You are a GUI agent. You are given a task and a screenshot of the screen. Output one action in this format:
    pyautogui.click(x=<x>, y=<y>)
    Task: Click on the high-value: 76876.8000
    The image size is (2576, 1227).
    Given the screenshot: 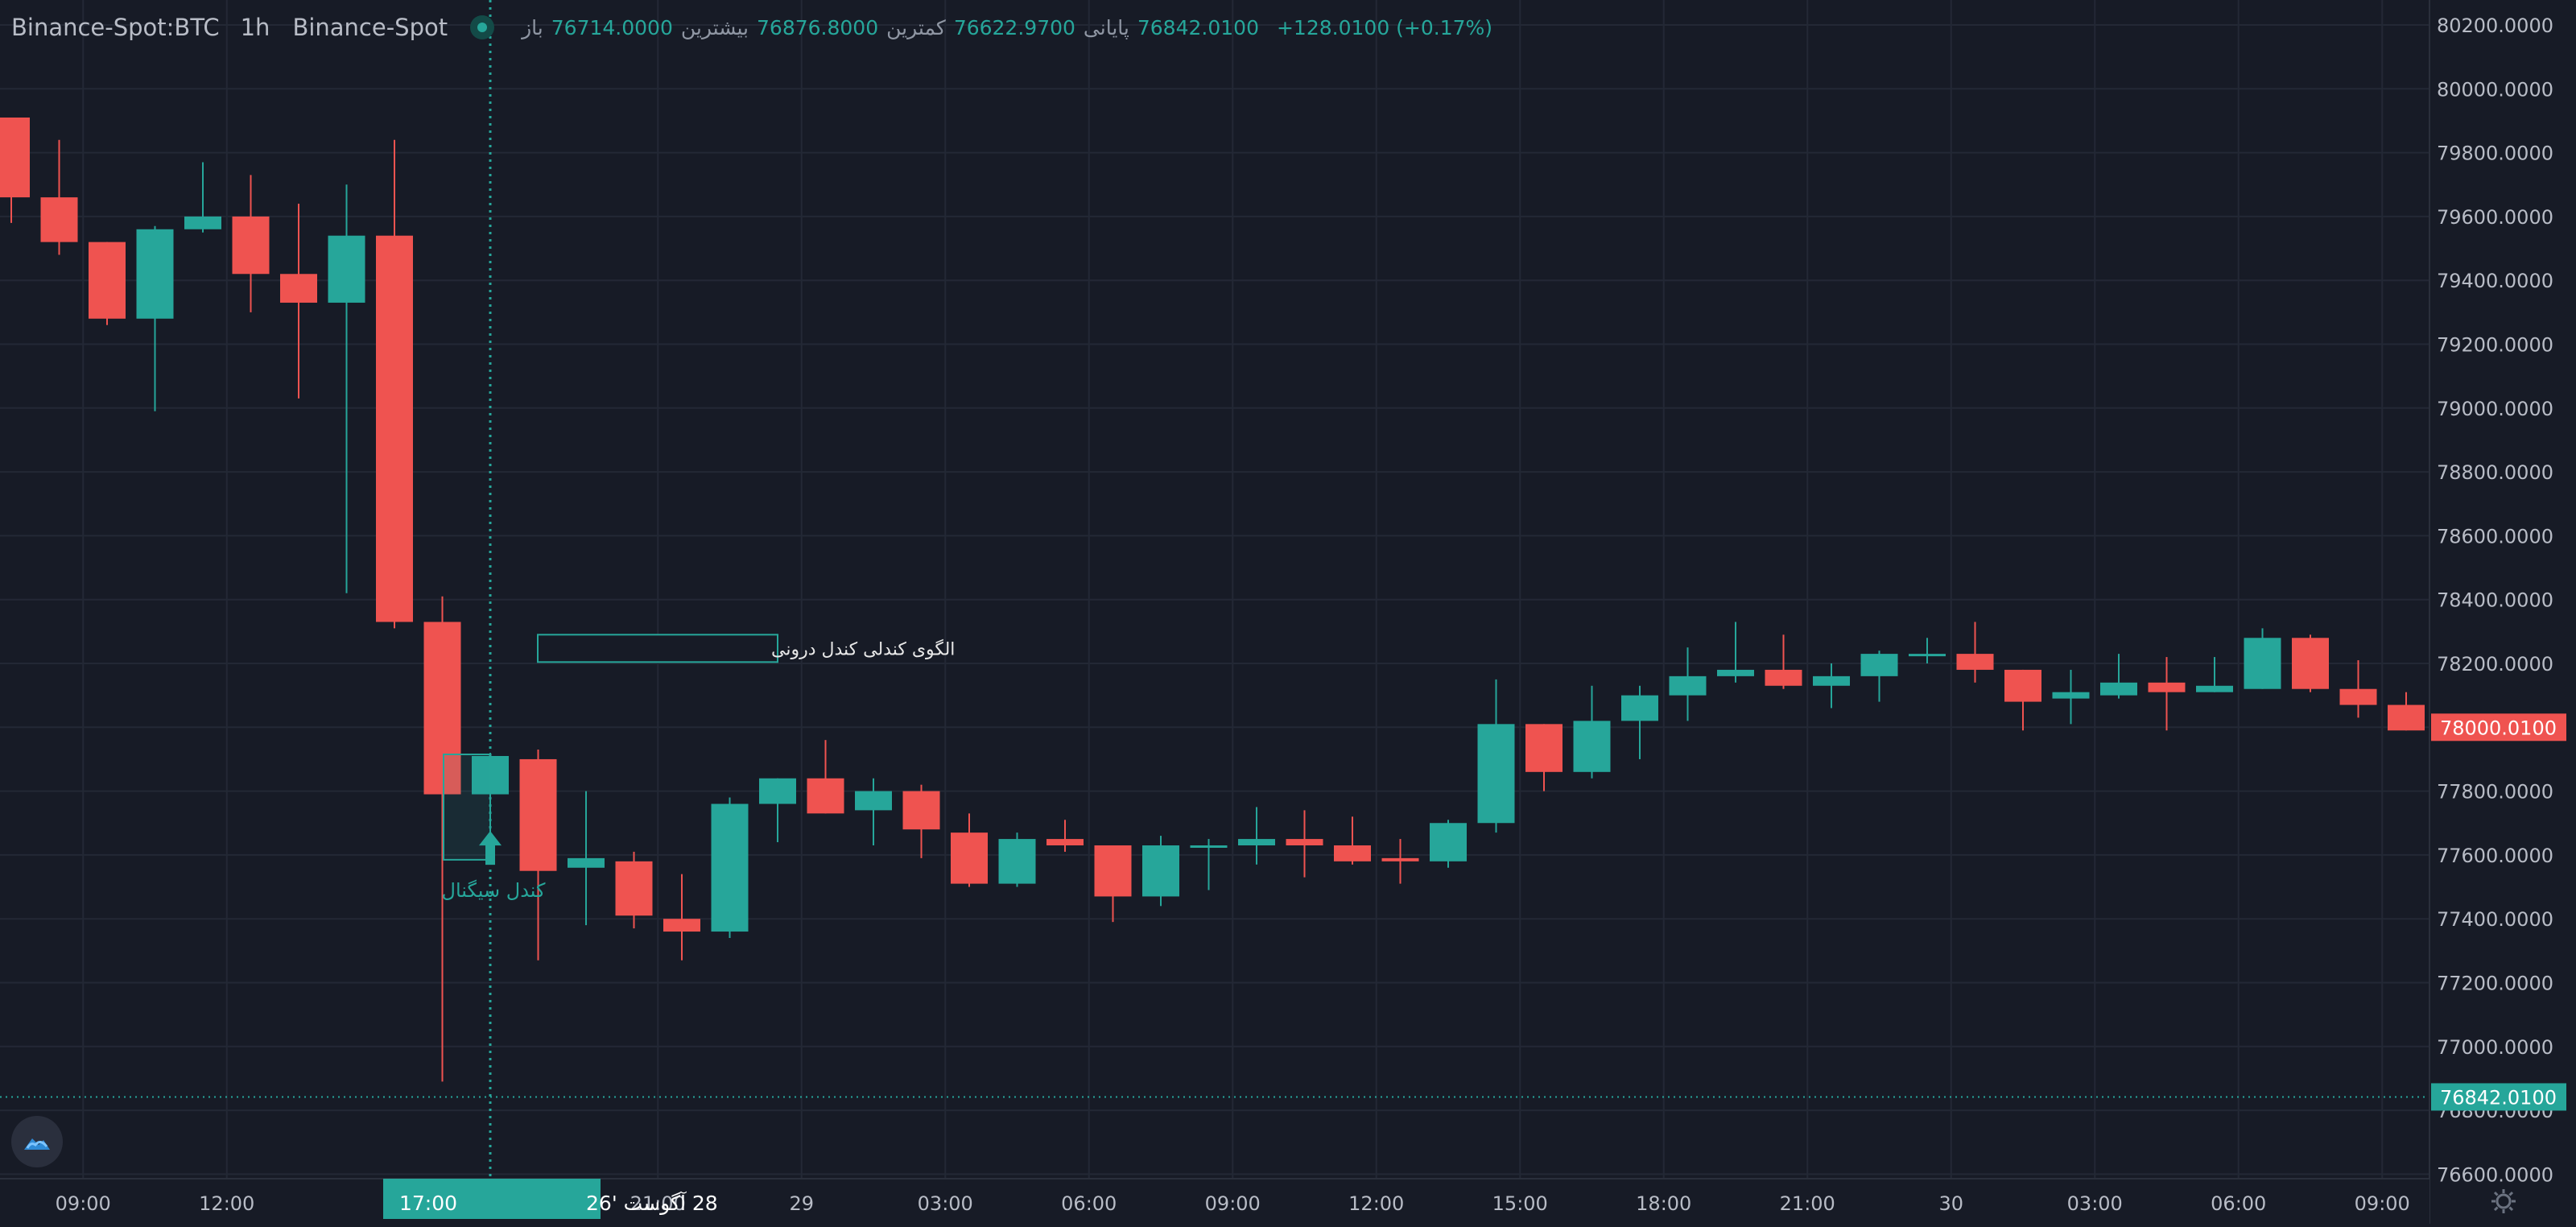 What is the action you would take?
    pyautogui.click(x=818, y=27)
    